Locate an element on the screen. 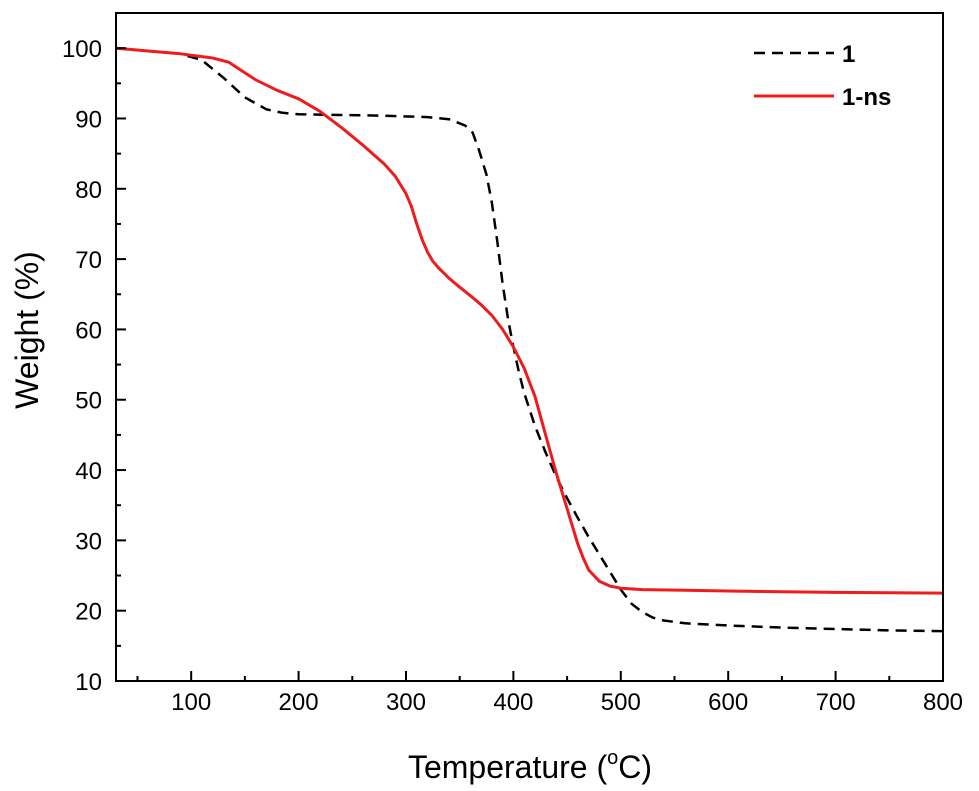 Image resolution: width=979 pixels, height=791 pixels. y-tick-label: 100 is located at coordinates (82, 49).